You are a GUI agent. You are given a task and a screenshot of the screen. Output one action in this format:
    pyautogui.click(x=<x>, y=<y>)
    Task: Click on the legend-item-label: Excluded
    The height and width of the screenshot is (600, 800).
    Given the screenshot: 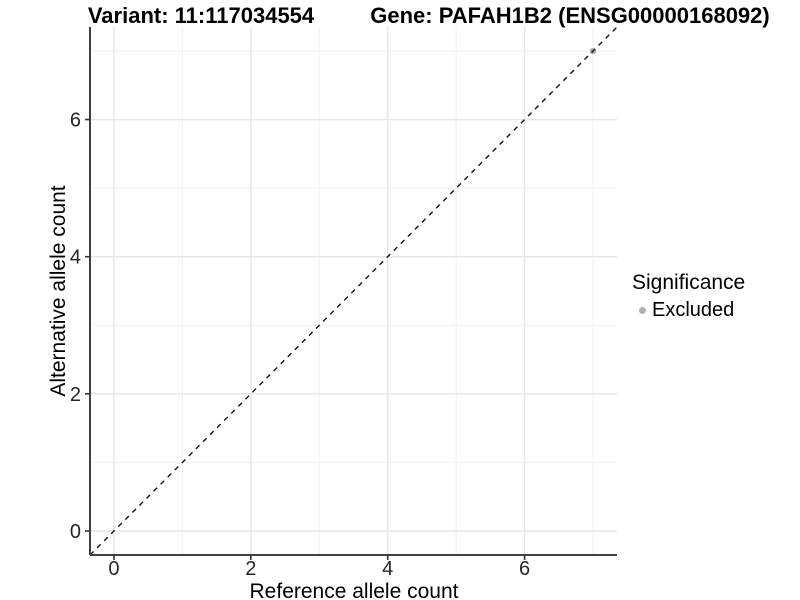 What is the action you would take?
    pyautogui.click(x=693, y=310)
    